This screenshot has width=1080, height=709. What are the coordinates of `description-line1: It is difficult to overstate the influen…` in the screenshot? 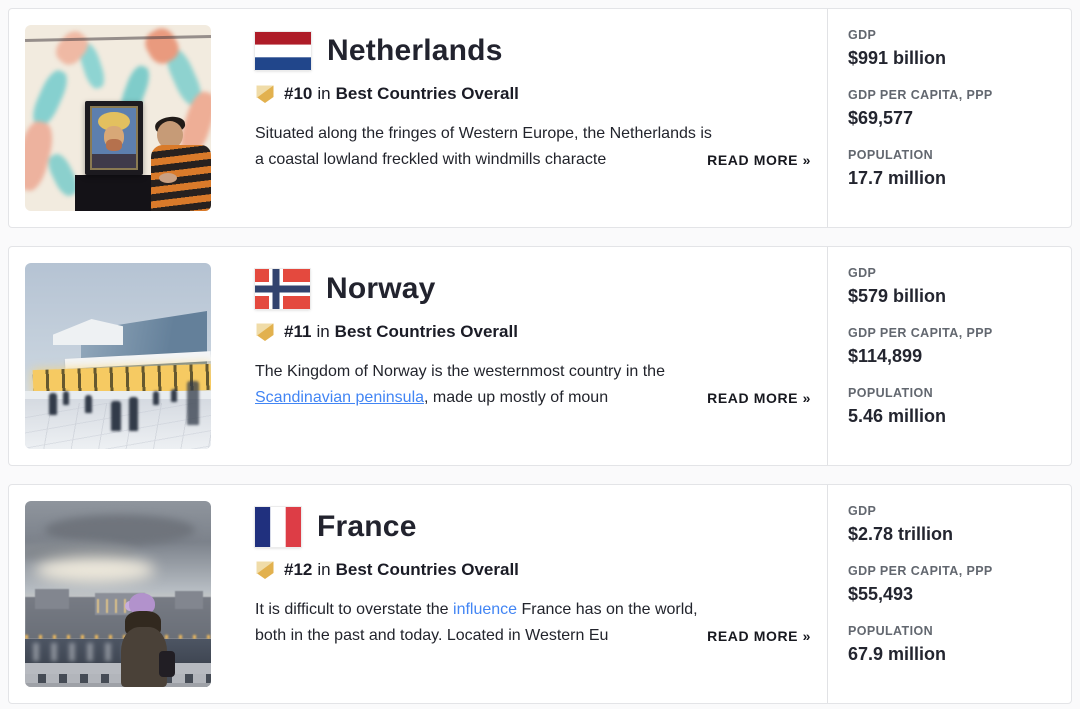 It's located at (533, 610).